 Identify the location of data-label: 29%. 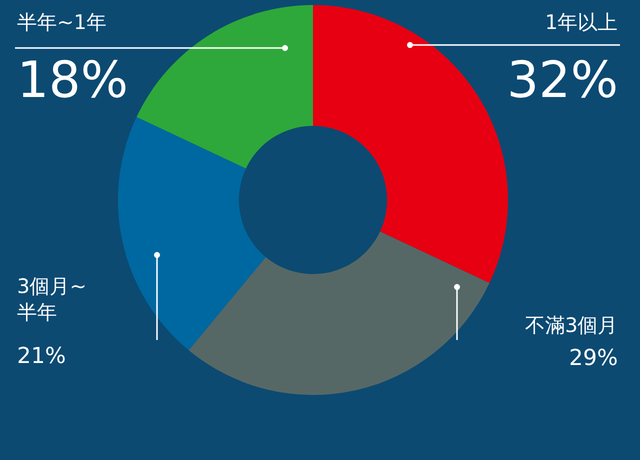
(593, 358).